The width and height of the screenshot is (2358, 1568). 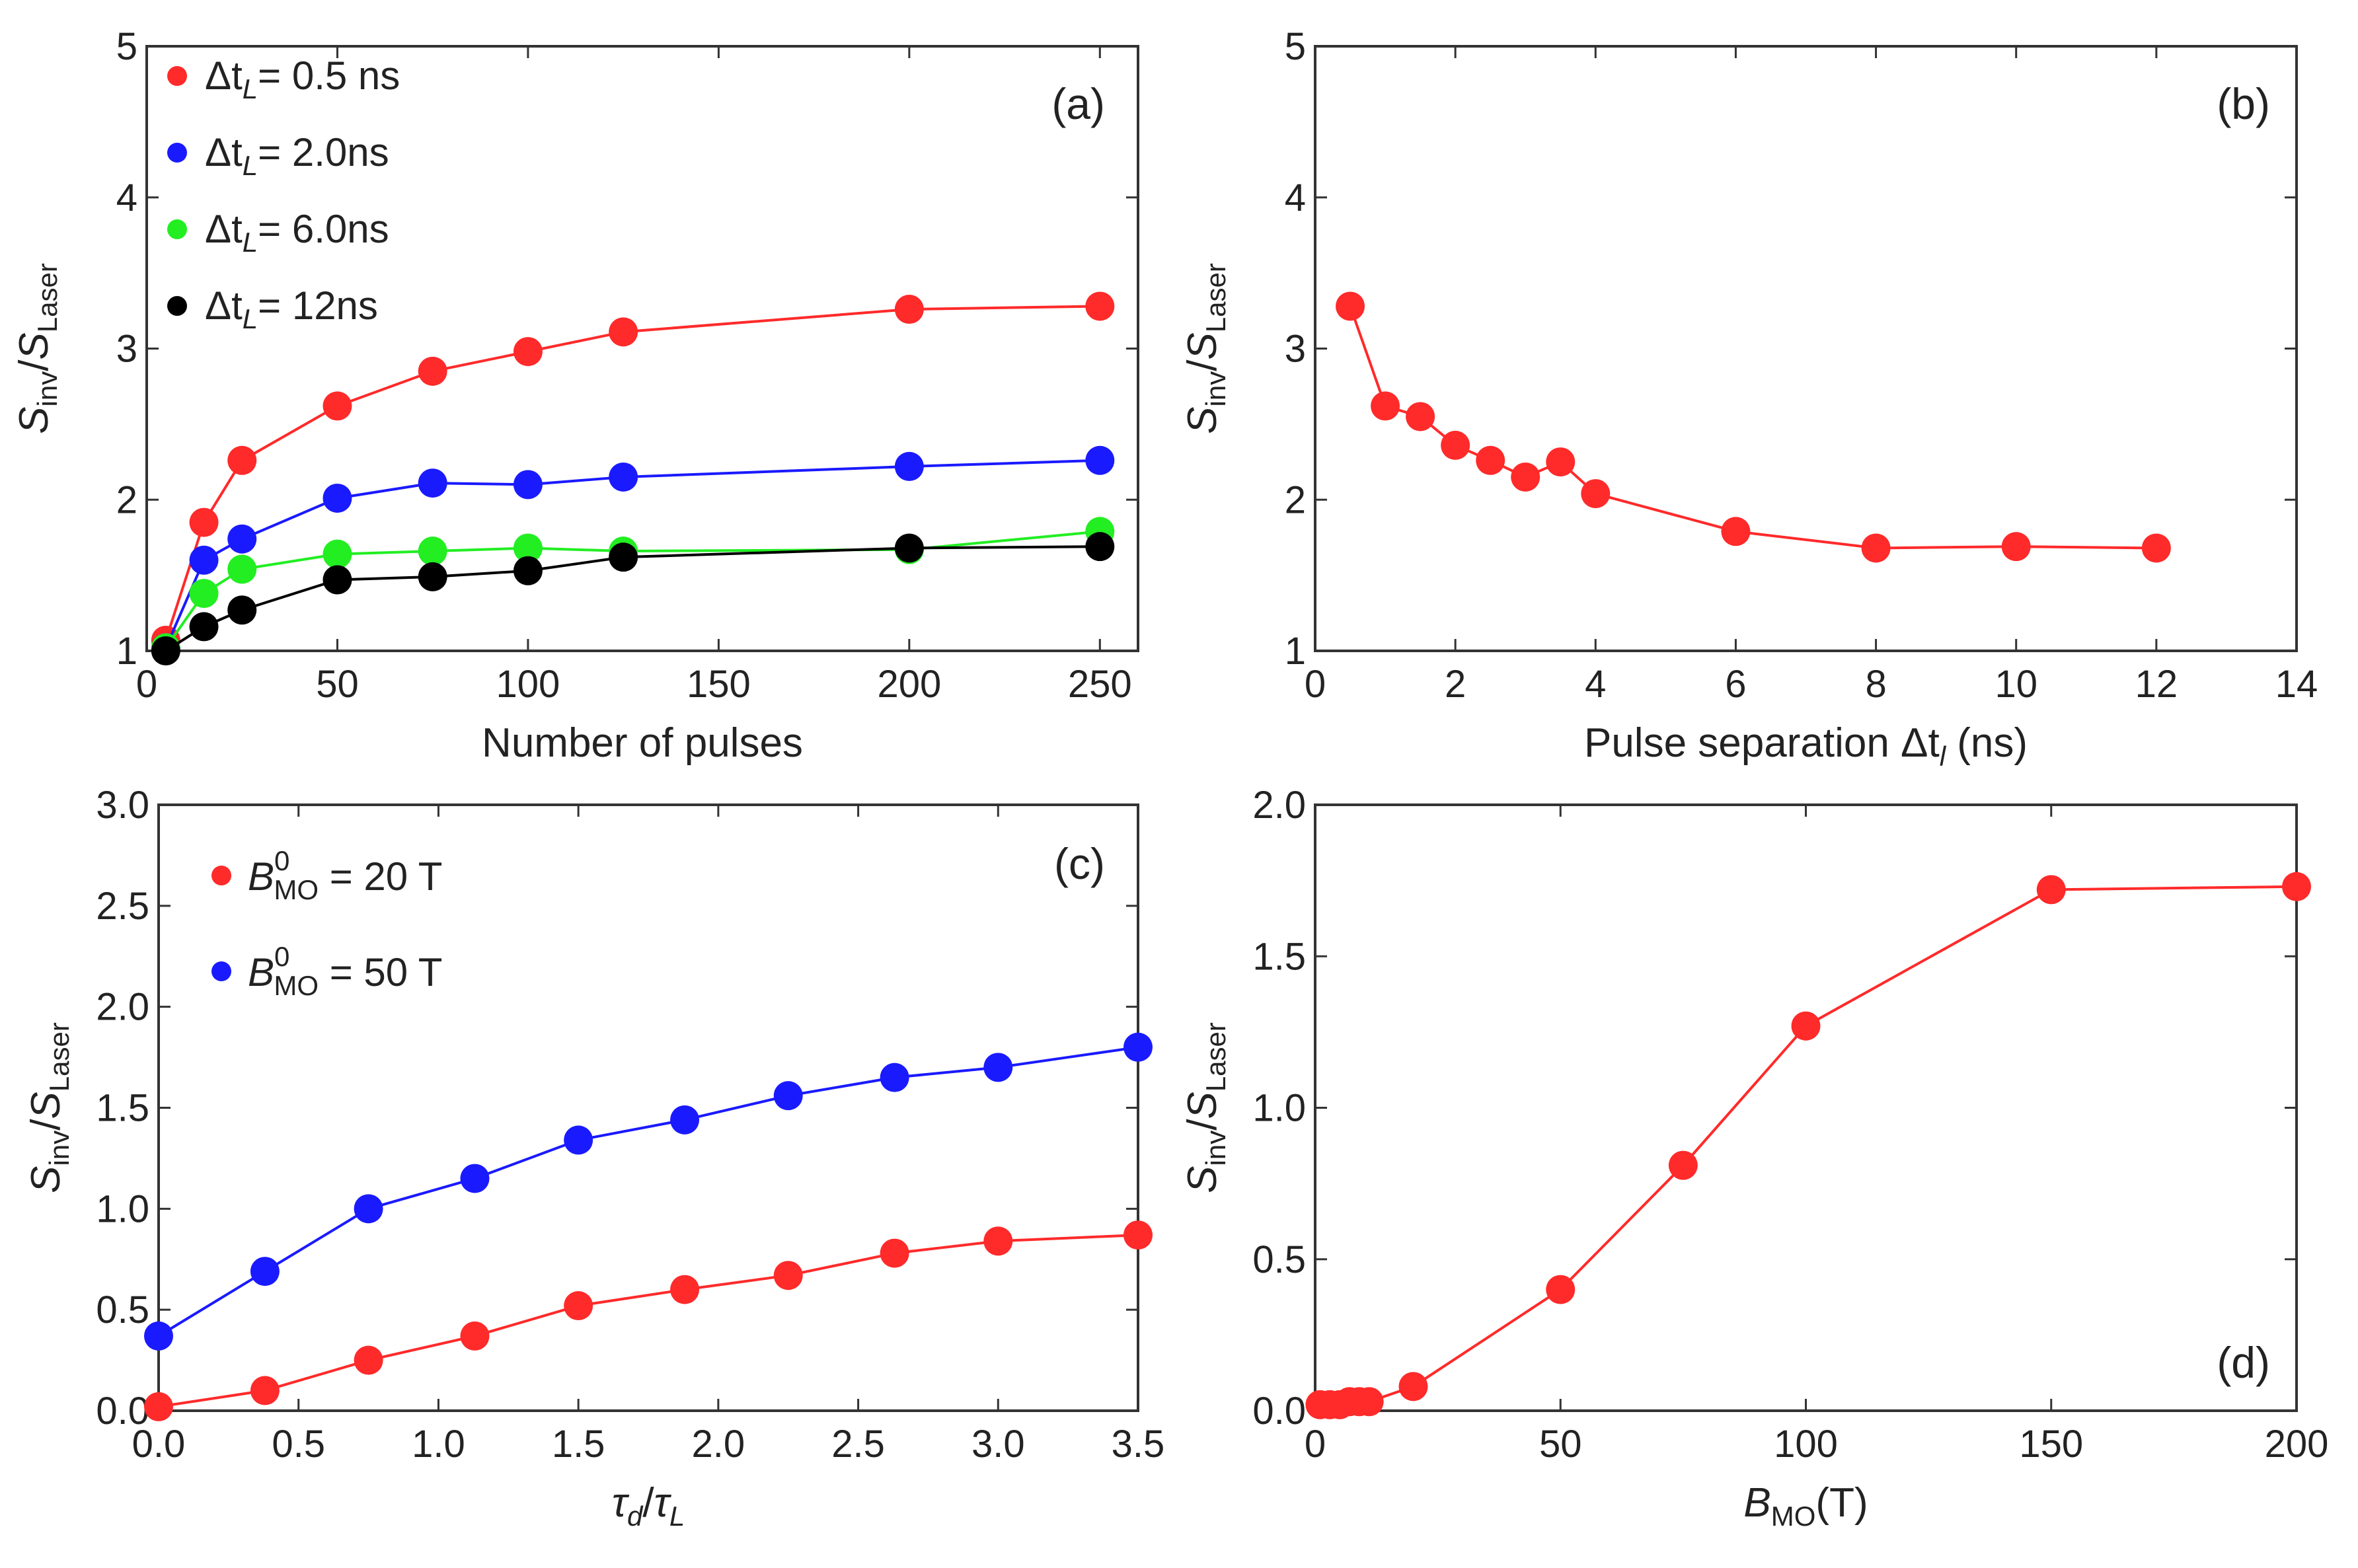 I want to click on y-tick-label: 3, so click(x=126, y=349).